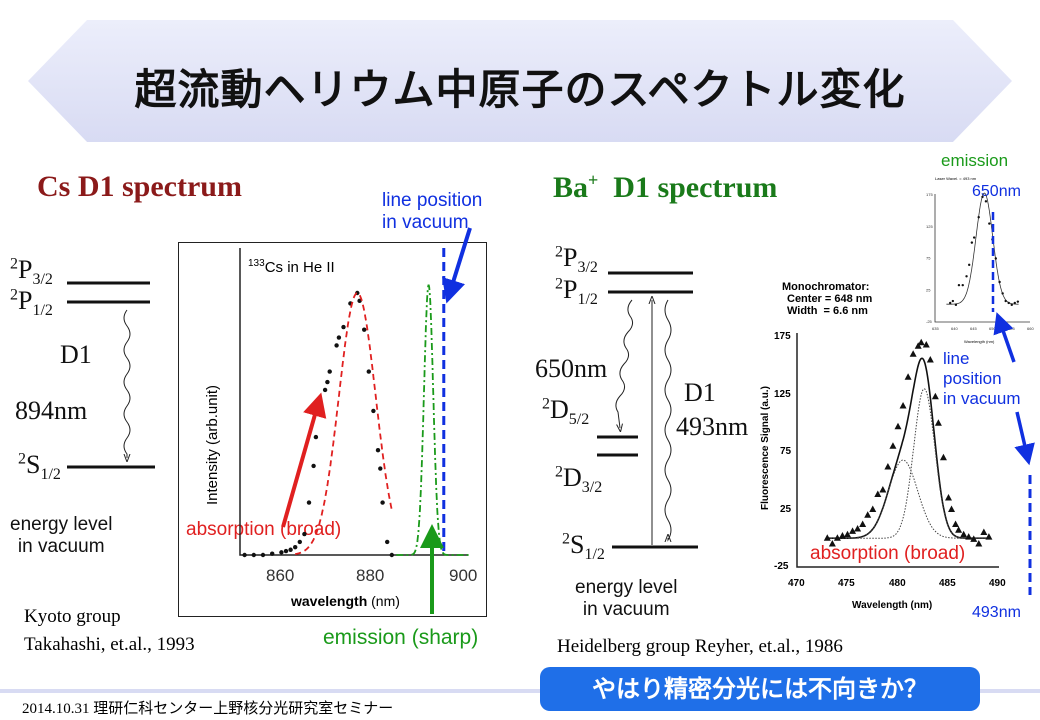 The width and height of the screenshot is (1040, 720). Describe the element at coordinates (624, 363) in the screenshot. I see `ba-wavy-650-arrow` at that location.